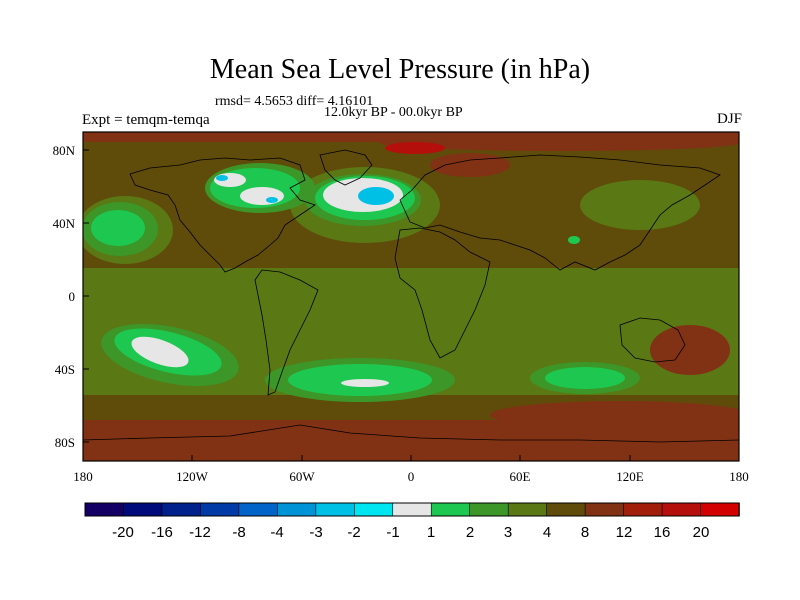 Image resolution: width=800 pixels, height=600 pixels. I want to click on field-arctic-red, so click(415, 148).